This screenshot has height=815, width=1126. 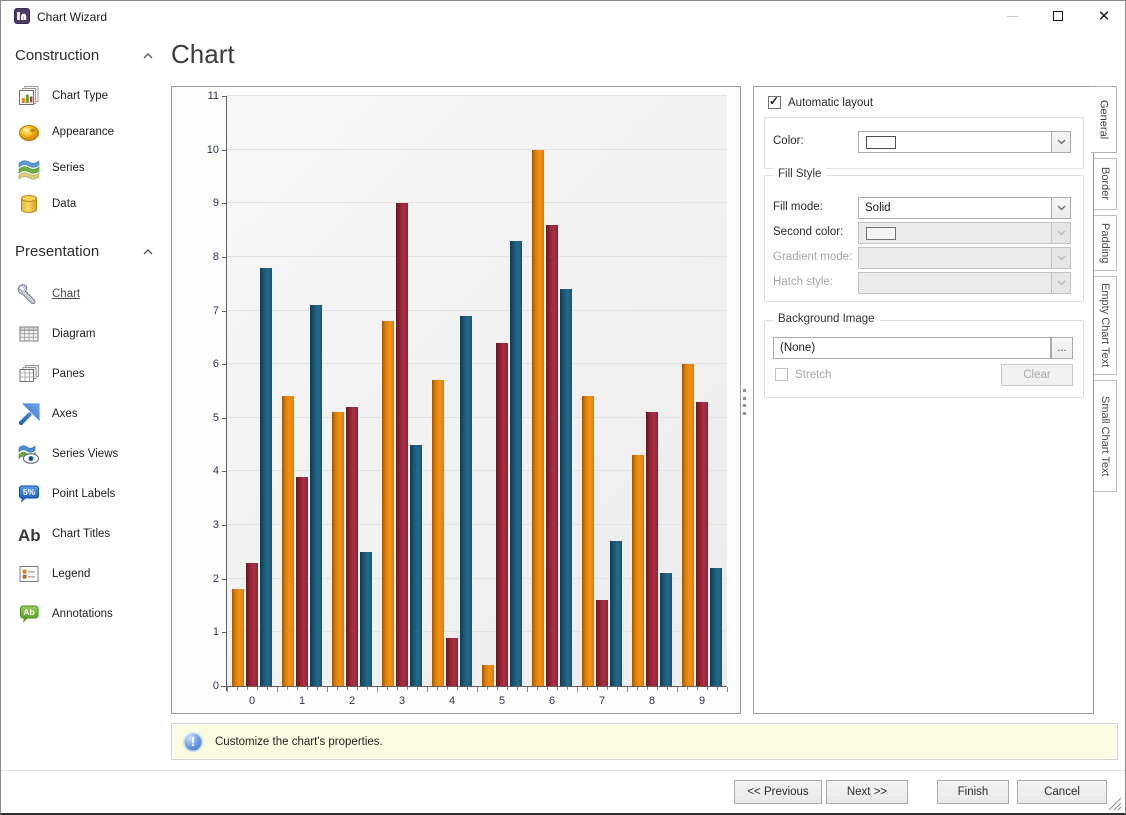 I want to click on stretch-label: Stretch, so click(x=813, y=374).